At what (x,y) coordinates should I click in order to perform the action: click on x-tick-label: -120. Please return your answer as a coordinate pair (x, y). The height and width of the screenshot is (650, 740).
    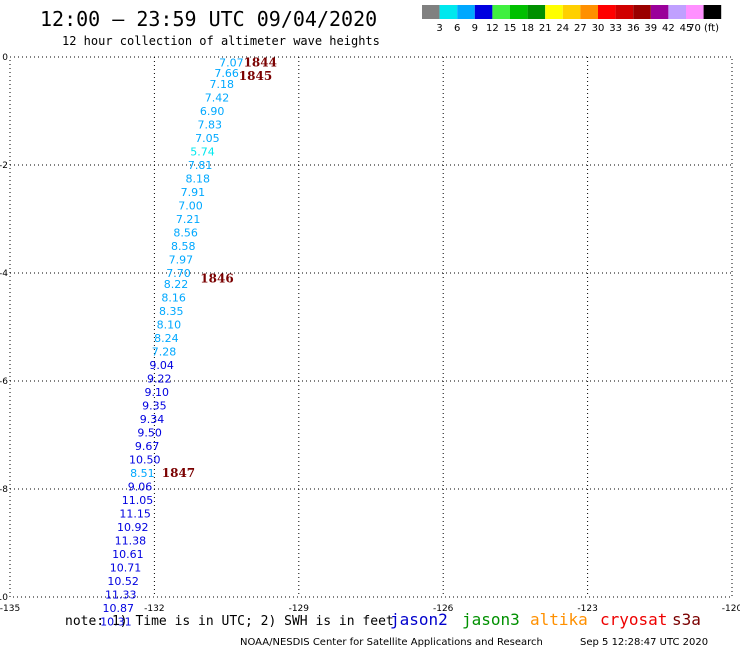
    Looking at the image, I should click on (731, 609).